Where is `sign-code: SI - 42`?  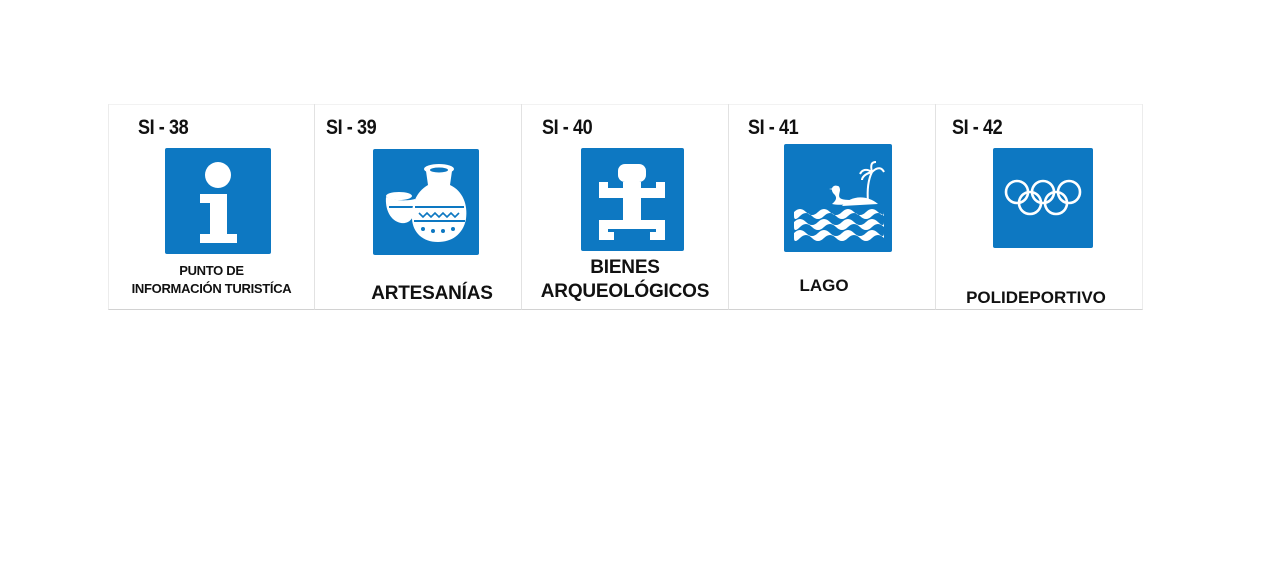
sign-code: SI - 42 is located at coordinates (977, 127).